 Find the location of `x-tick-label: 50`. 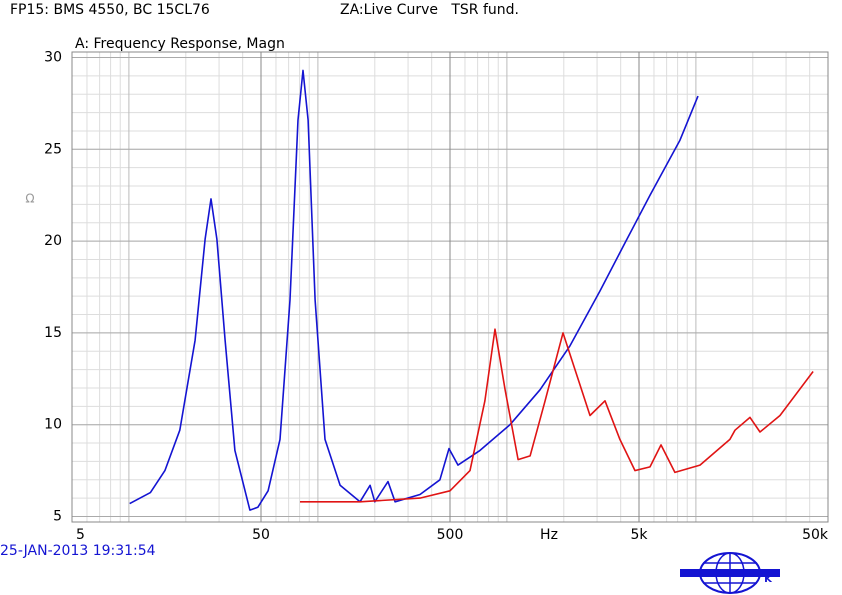

x-tick-label: 50 is located at coordinates (261, 535).